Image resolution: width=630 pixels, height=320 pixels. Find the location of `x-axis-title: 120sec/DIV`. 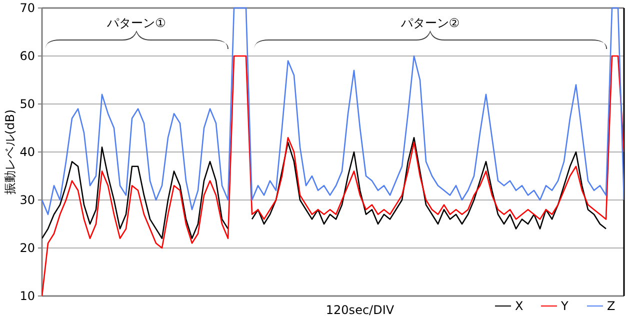

x-axis-title: 120sec/DIV is located at coordinates (360, 310).